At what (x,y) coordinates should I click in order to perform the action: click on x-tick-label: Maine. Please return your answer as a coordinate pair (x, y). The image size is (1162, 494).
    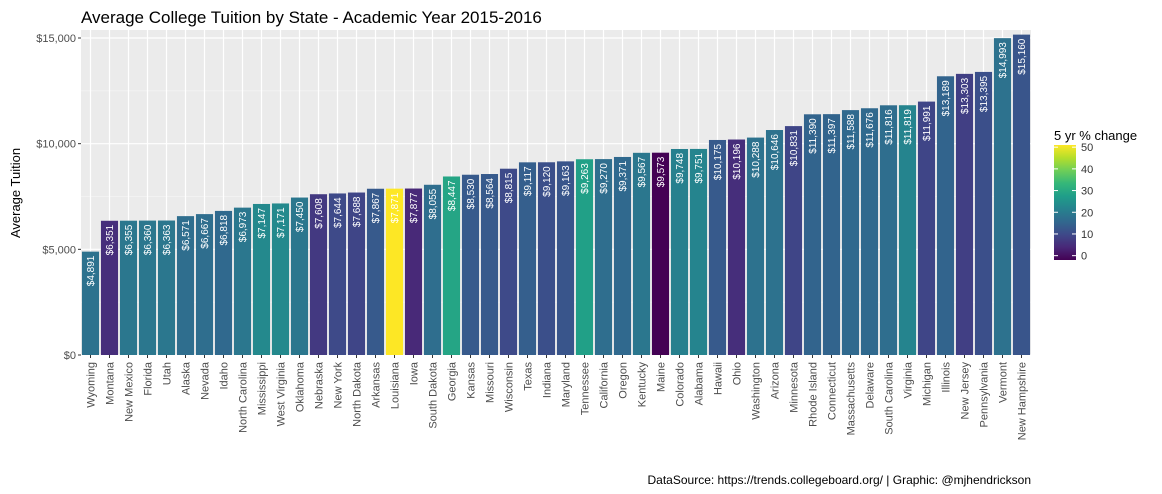
    Looking at the image, I should click on (662, 377).